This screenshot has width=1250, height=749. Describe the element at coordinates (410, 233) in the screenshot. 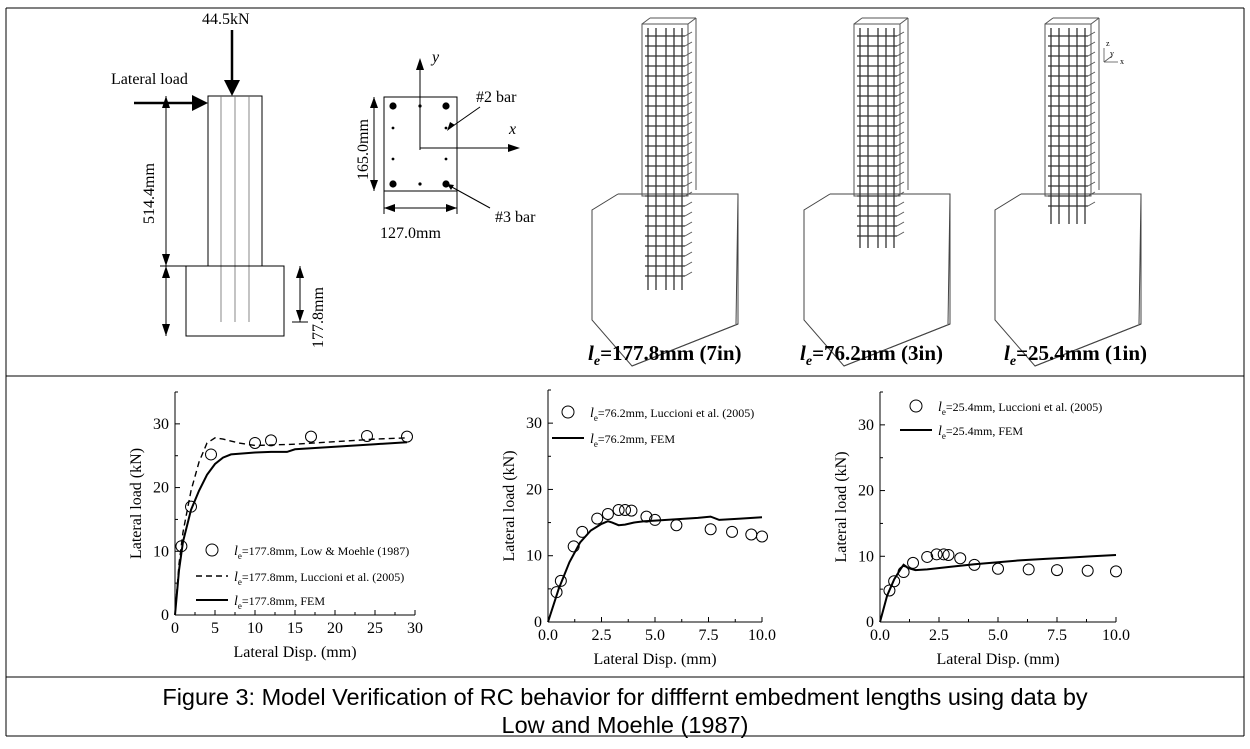

I see `section-width-label: 127.0mm` at that location.